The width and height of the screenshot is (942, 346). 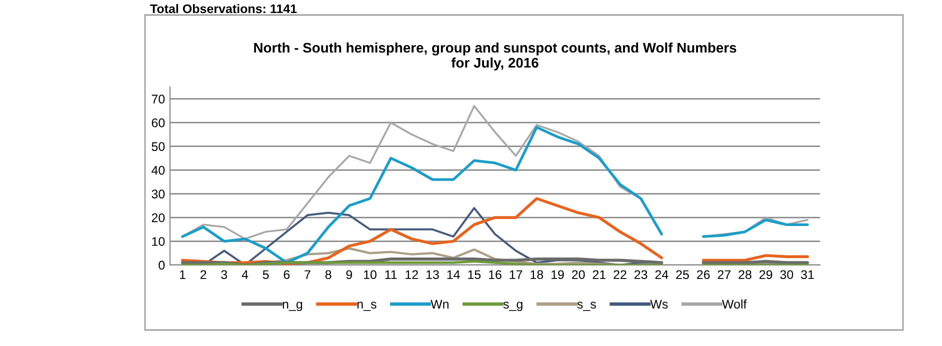 What do you see at coordinates (245, 274) in the screenshot?
I see `x-tick-label: 4` at bounding box center [245, 274].